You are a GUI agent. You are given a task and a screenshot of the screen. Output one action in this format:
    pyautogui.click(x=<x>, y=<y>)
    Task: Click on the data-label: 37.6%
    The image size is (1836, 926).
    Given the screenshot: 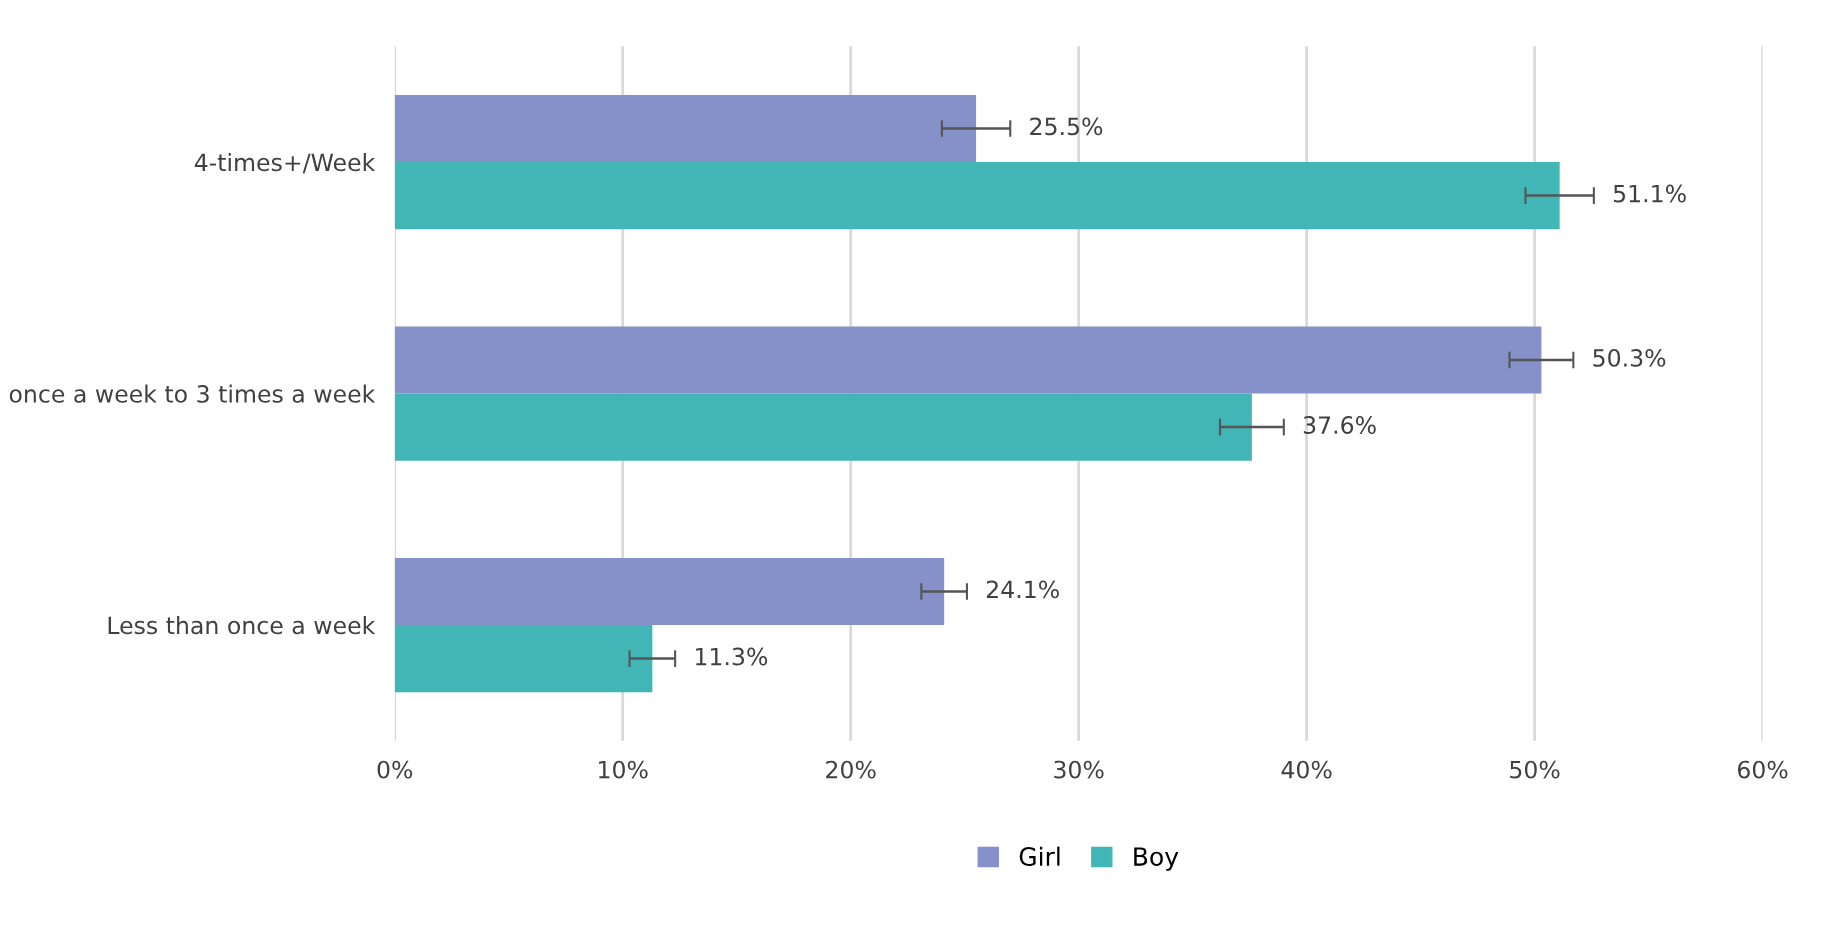 What is the action you would take?
    pyautogui.click(x=1339, y=425)
    